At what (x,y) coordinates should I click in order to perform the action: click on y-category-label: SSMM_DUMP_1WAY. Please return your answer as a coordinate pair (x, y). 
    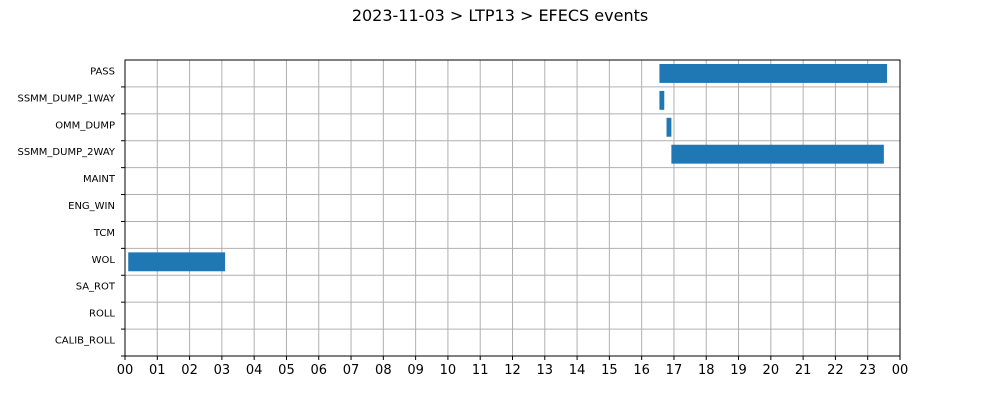
    Looking at the image, I should click on (66, 98).